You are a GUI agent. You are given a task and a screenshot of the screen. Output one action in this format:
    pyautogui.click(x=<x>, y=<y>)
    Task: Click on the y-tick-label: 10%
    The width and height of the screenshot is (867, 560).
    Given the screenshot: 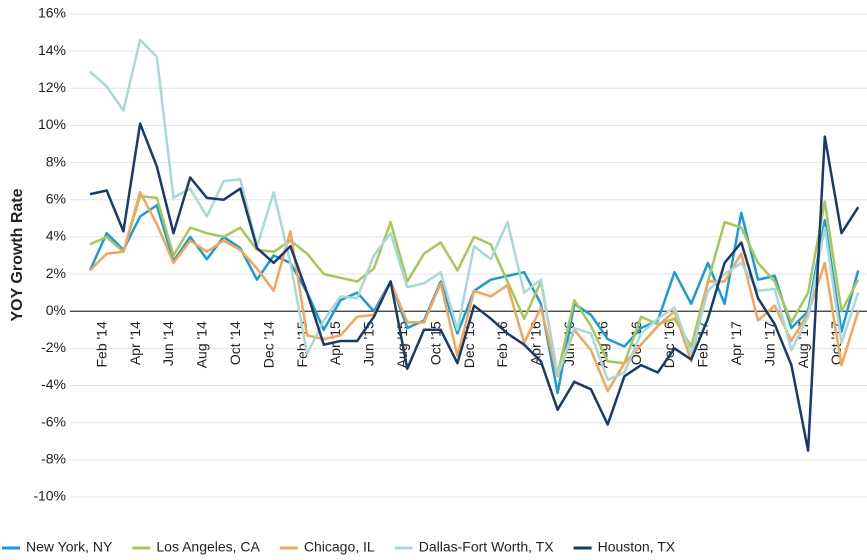 What is the action you would take?
    pyautogui.click(x=52, y=124)
    